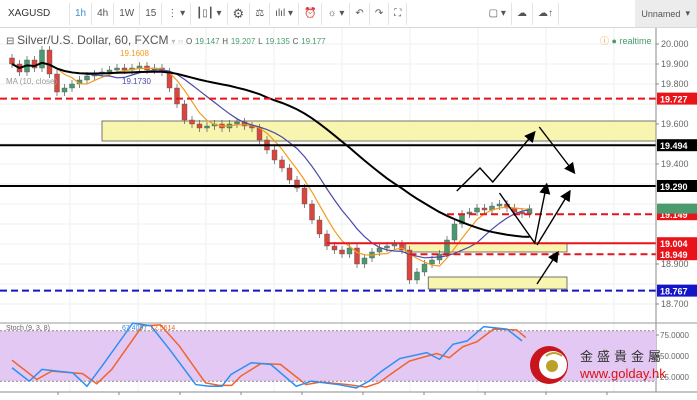  I want to click on price-axis-label: 20.000, so click(675, 44).